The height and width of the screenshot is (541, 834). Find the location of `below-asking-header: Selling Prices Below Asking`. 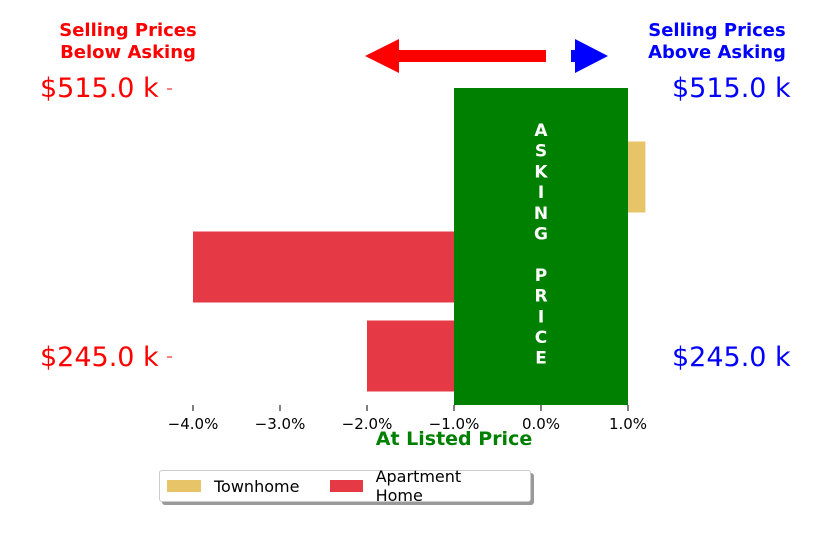

below-asking-header: Selling Prices Below Asking is located at coordinates (128, 42).